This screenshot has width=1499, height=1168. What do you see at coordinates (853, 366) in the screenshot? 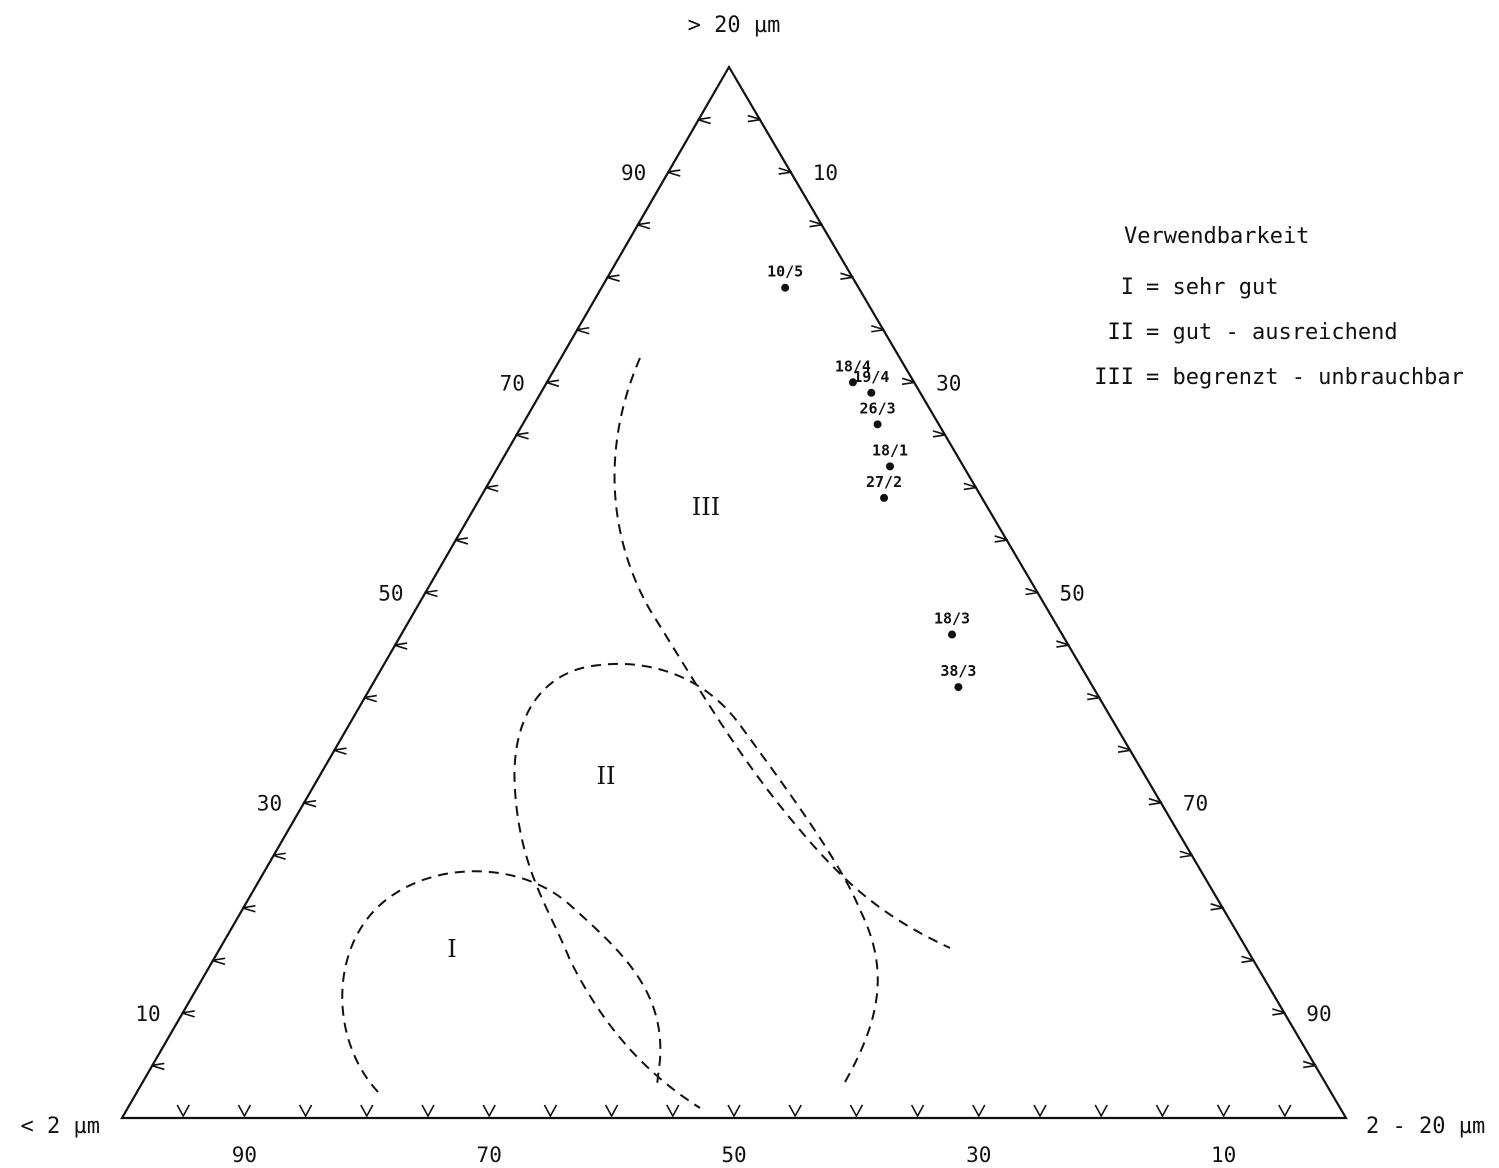
I see `data-point-label: 18/4` at bounding box center [853, 366].